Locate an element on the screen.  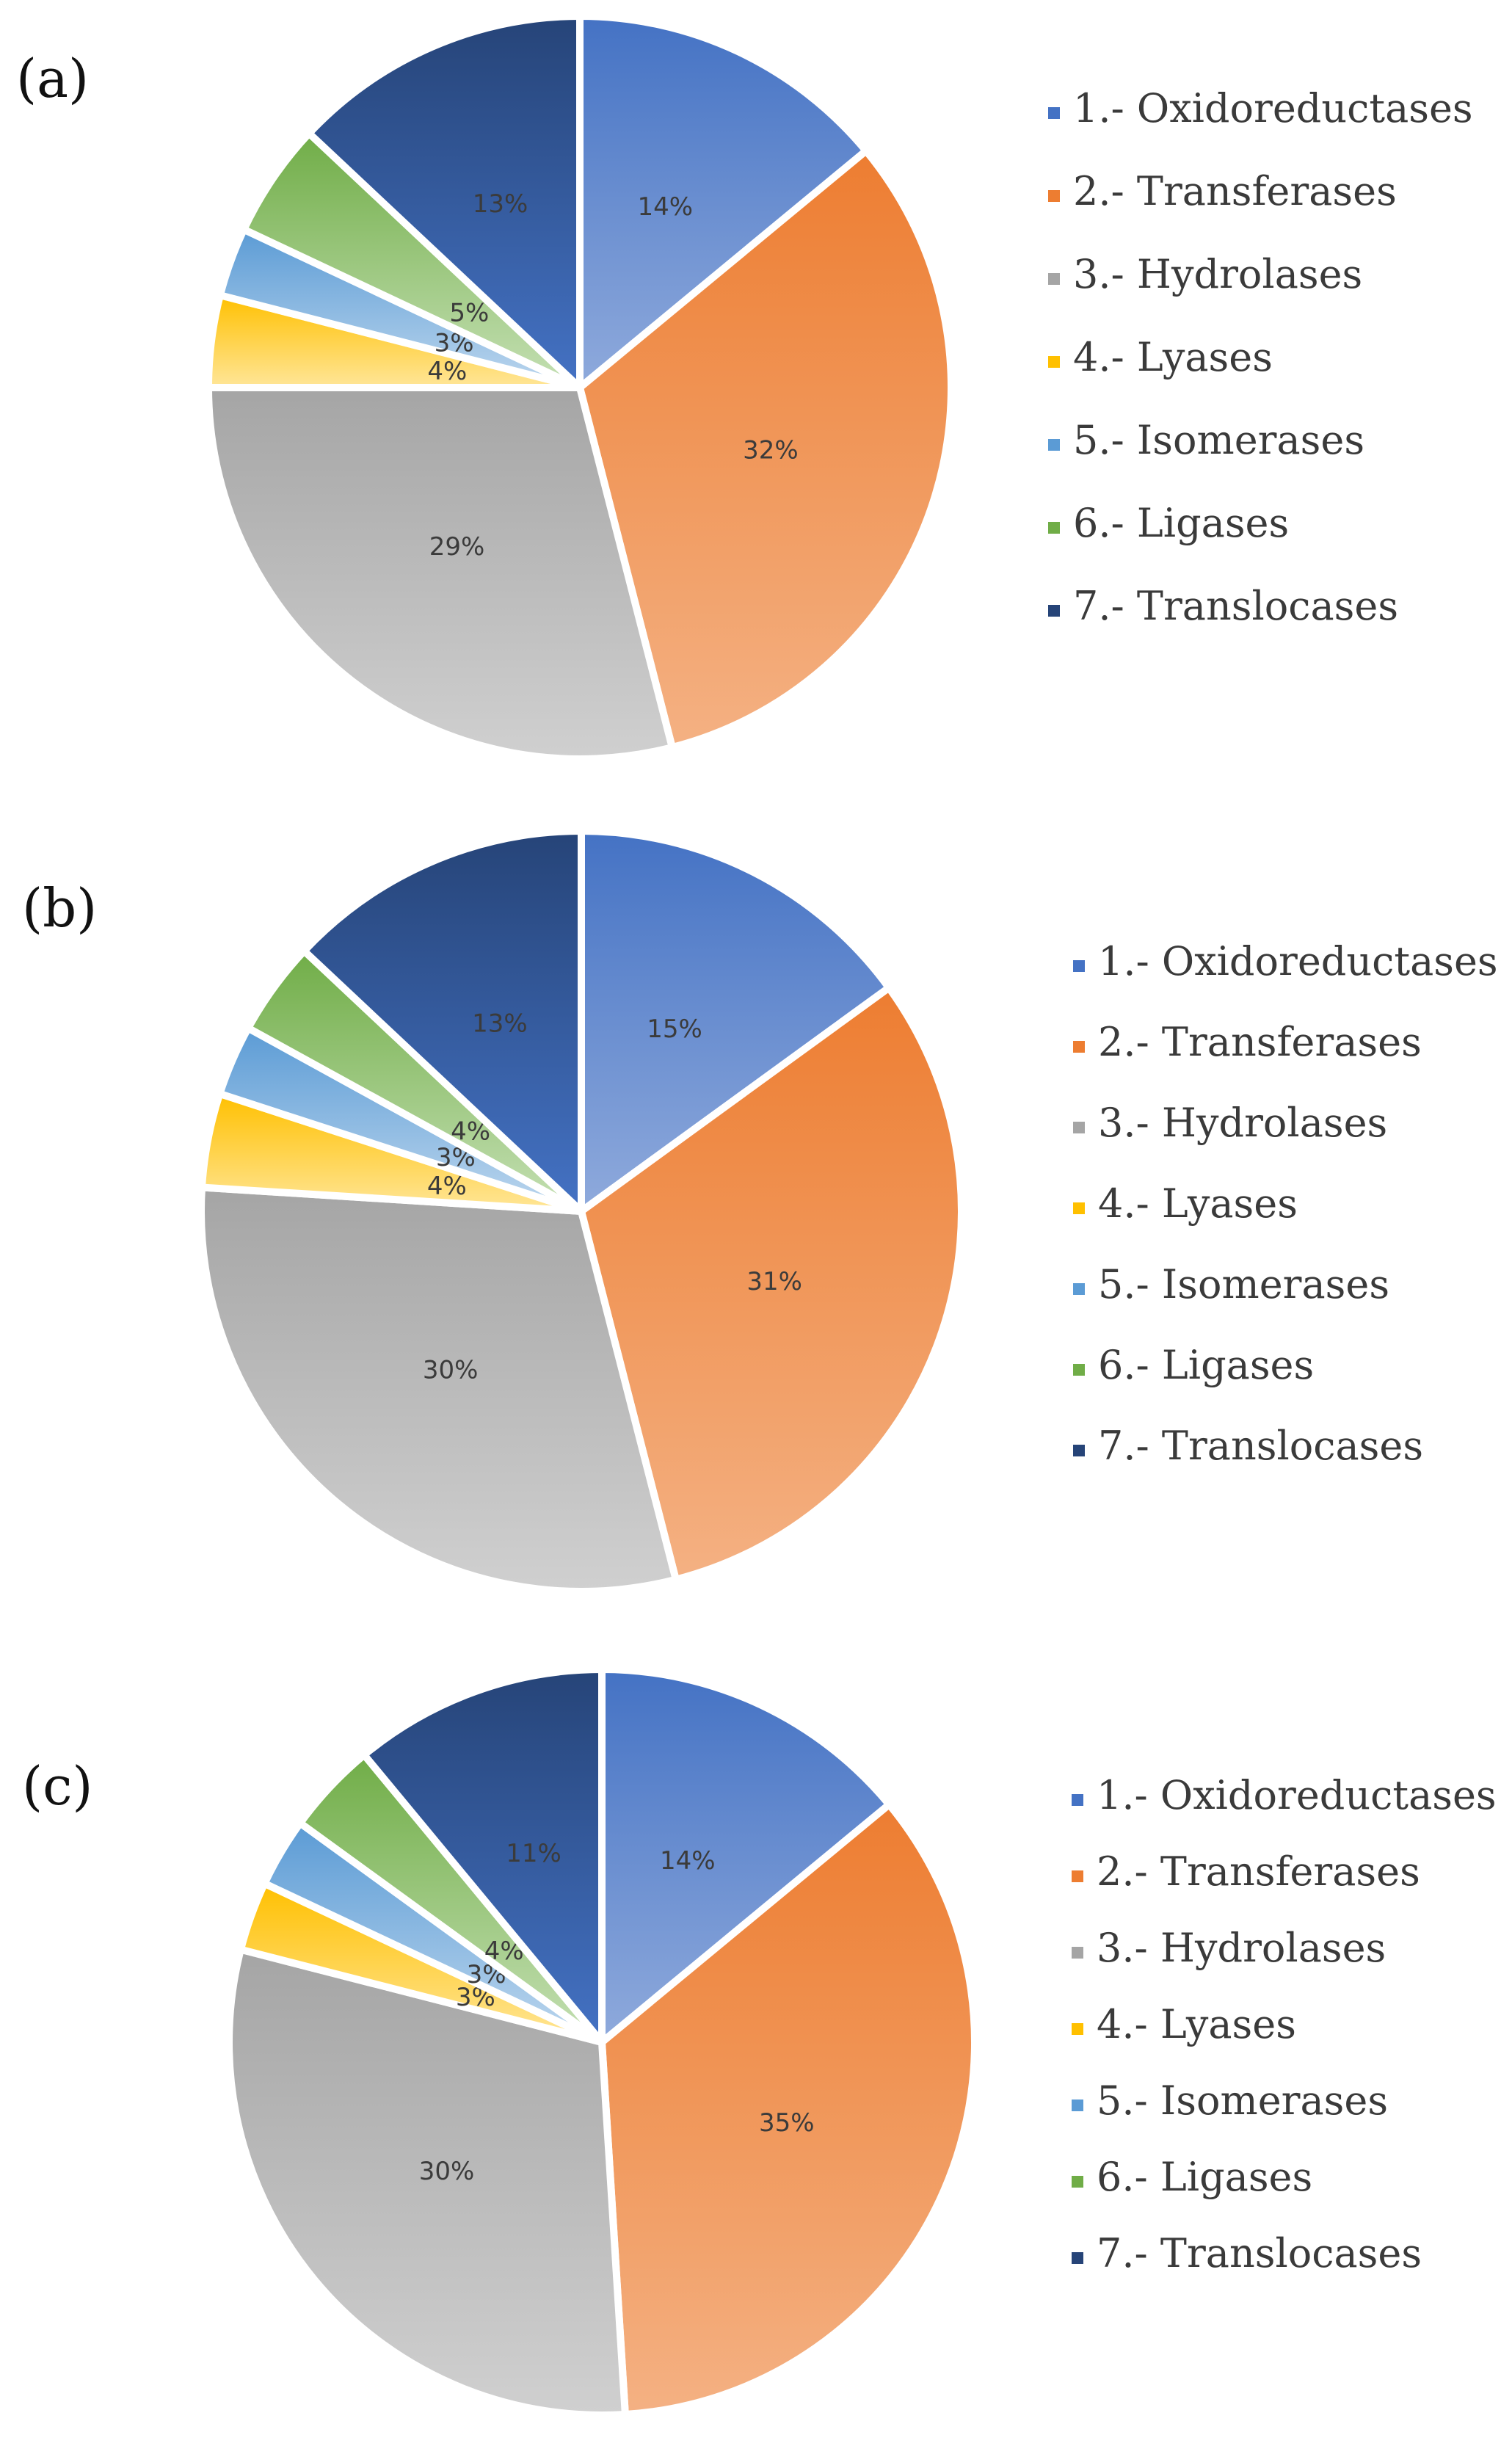
slice-label-translocases: 11% is located at coordinates (533, 1853).